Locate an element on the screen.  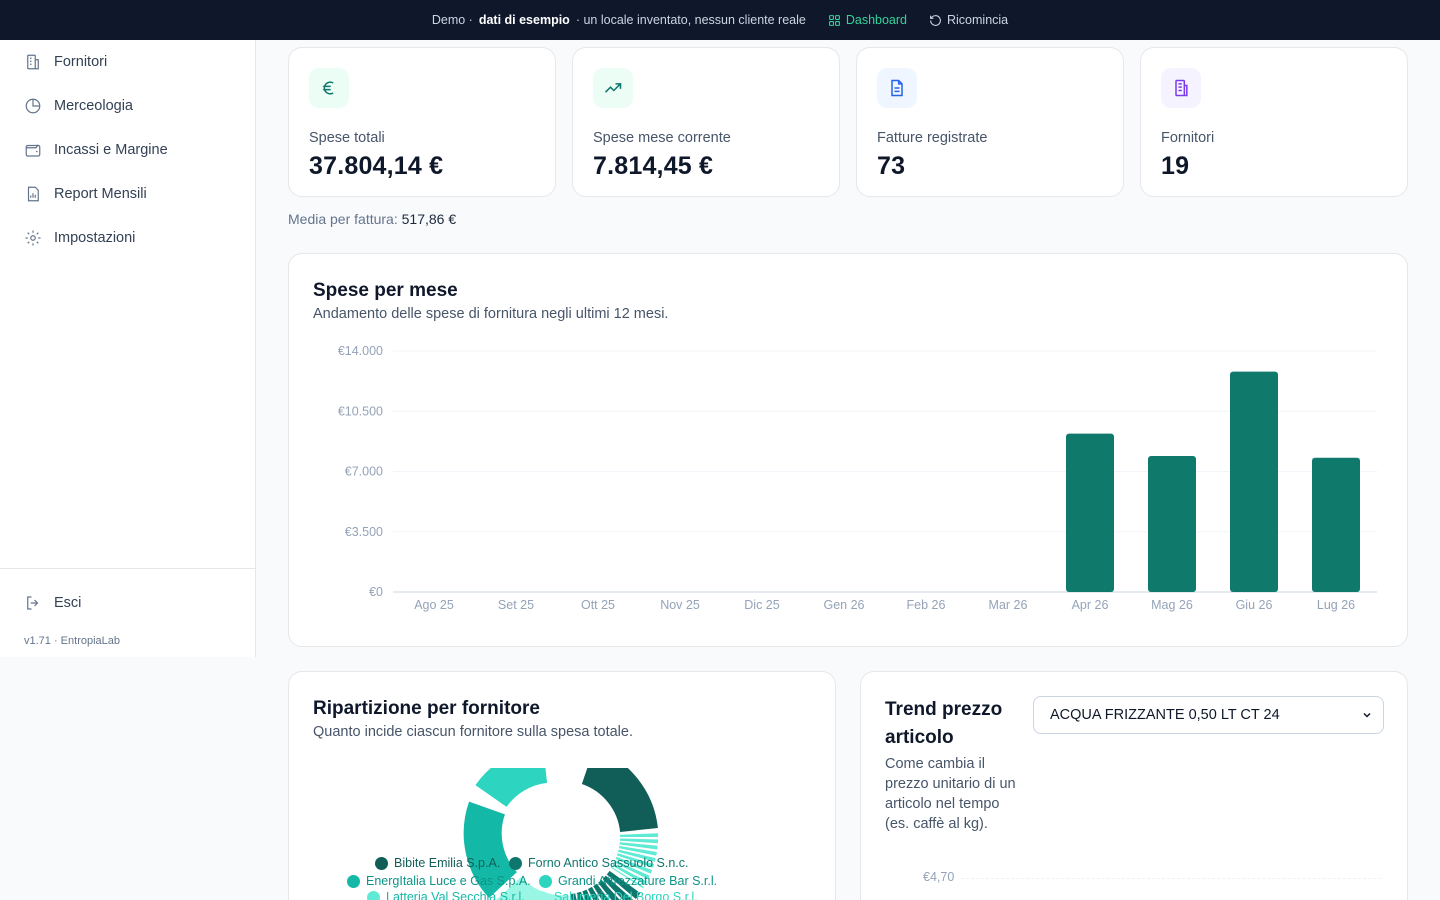
dashboard-link-label: Dashboard is located at coordinates (876, 20).